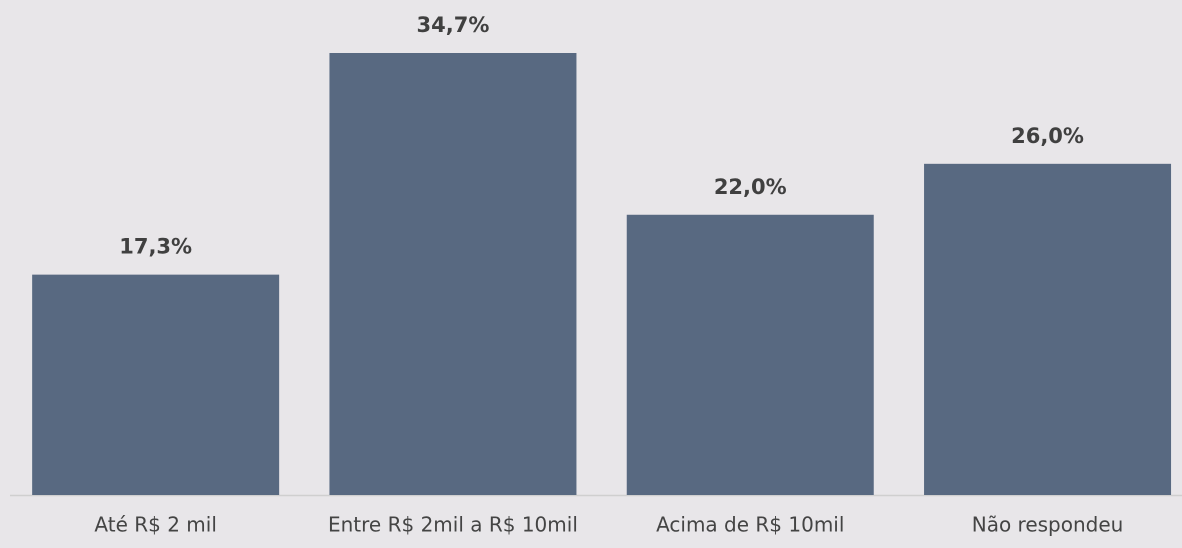 Image resolution: width=1182 pixels, height=548 pixels. I want to click on x-tick-label: Não respondeu, so click(1048, 525).